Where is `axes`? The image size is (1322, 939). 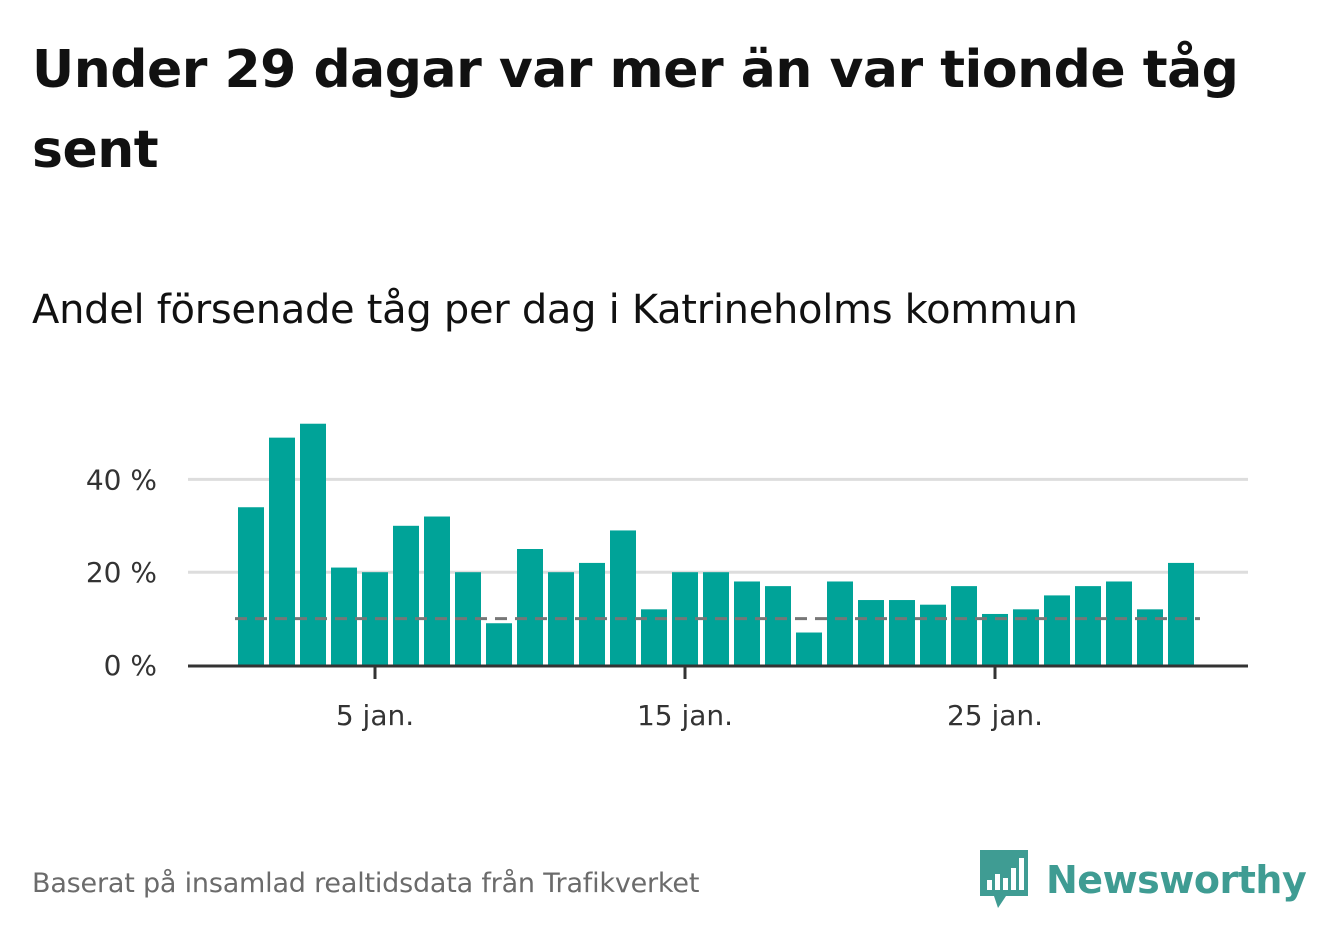 axes is located at coordinates (718, 671).